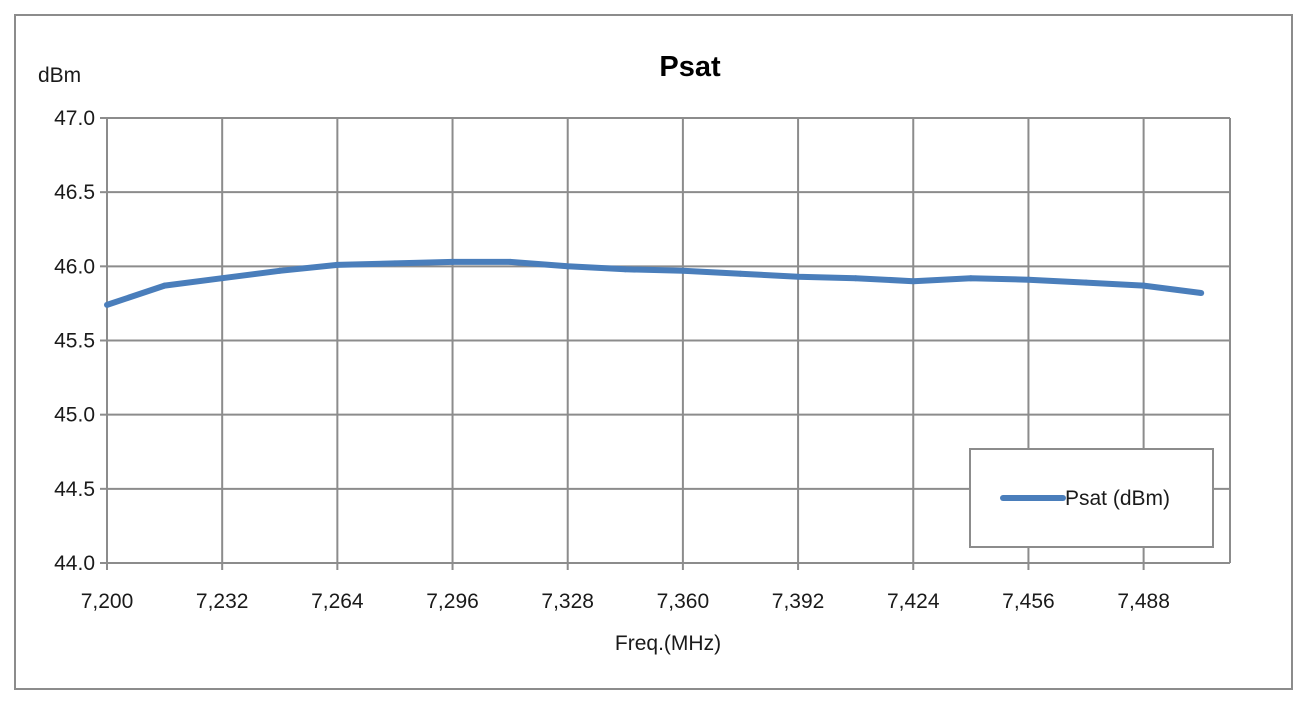 This screenshot has height=710, width=1308. I want to click on series-line-psat, so click(654, 283).